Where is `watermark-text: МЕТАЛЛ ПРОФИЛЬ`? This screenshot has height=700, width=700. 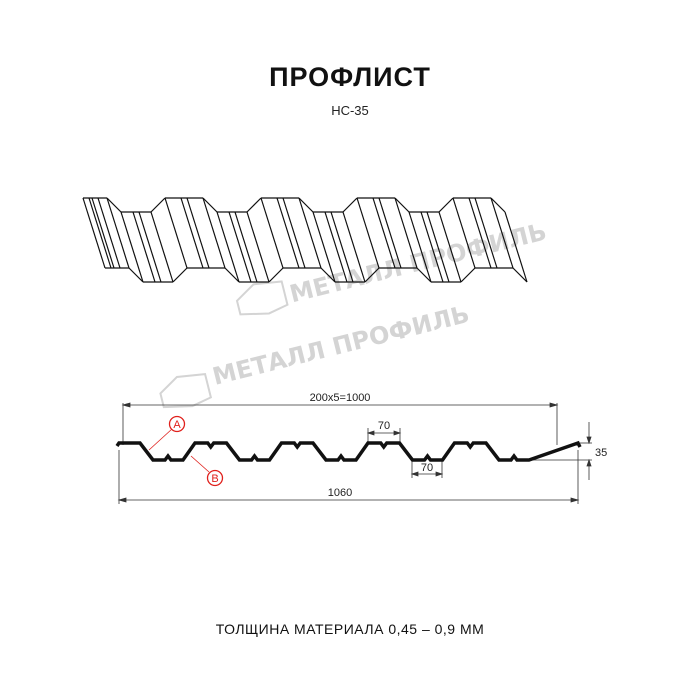 watermark-text: МЕТАЛЛ ПРОФИЛЬ is located at coordinates (418, 262).